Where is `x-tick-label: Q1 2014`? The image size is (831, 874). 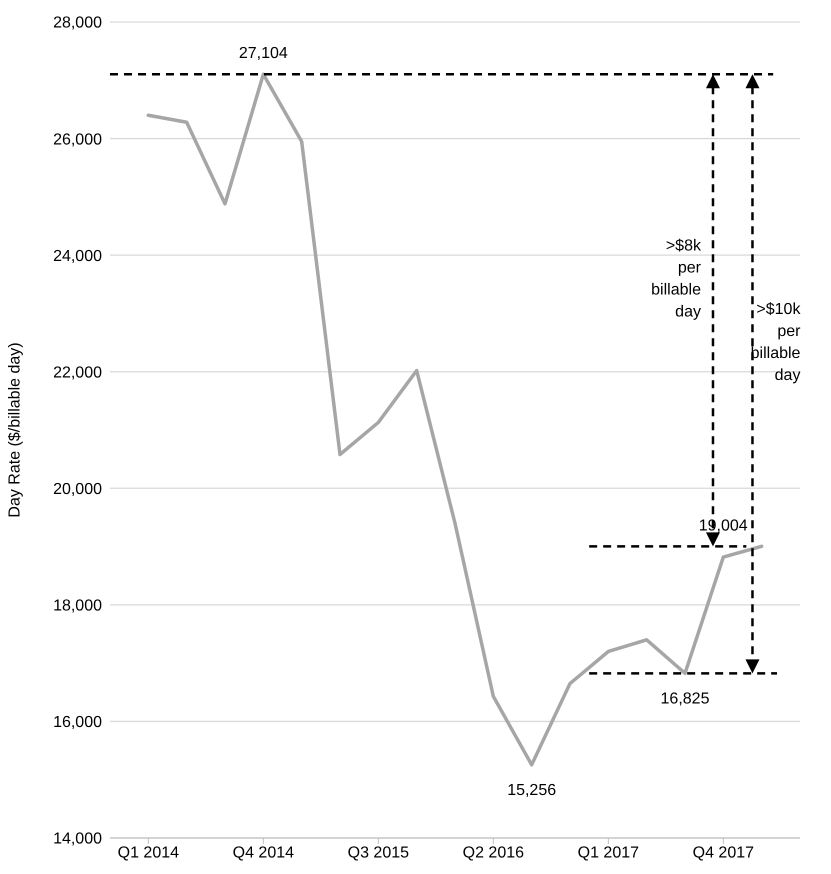
x-tick-label: Q1 2014 is located at coordinates (149, 853).